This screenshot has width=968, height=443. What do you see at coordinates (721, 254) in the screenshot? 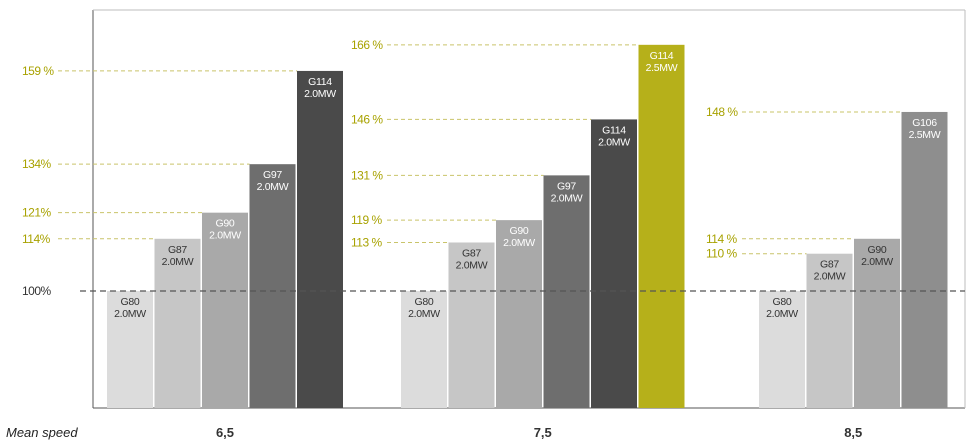
I see `value-label: 110 %` at bounding box center [721, 254].